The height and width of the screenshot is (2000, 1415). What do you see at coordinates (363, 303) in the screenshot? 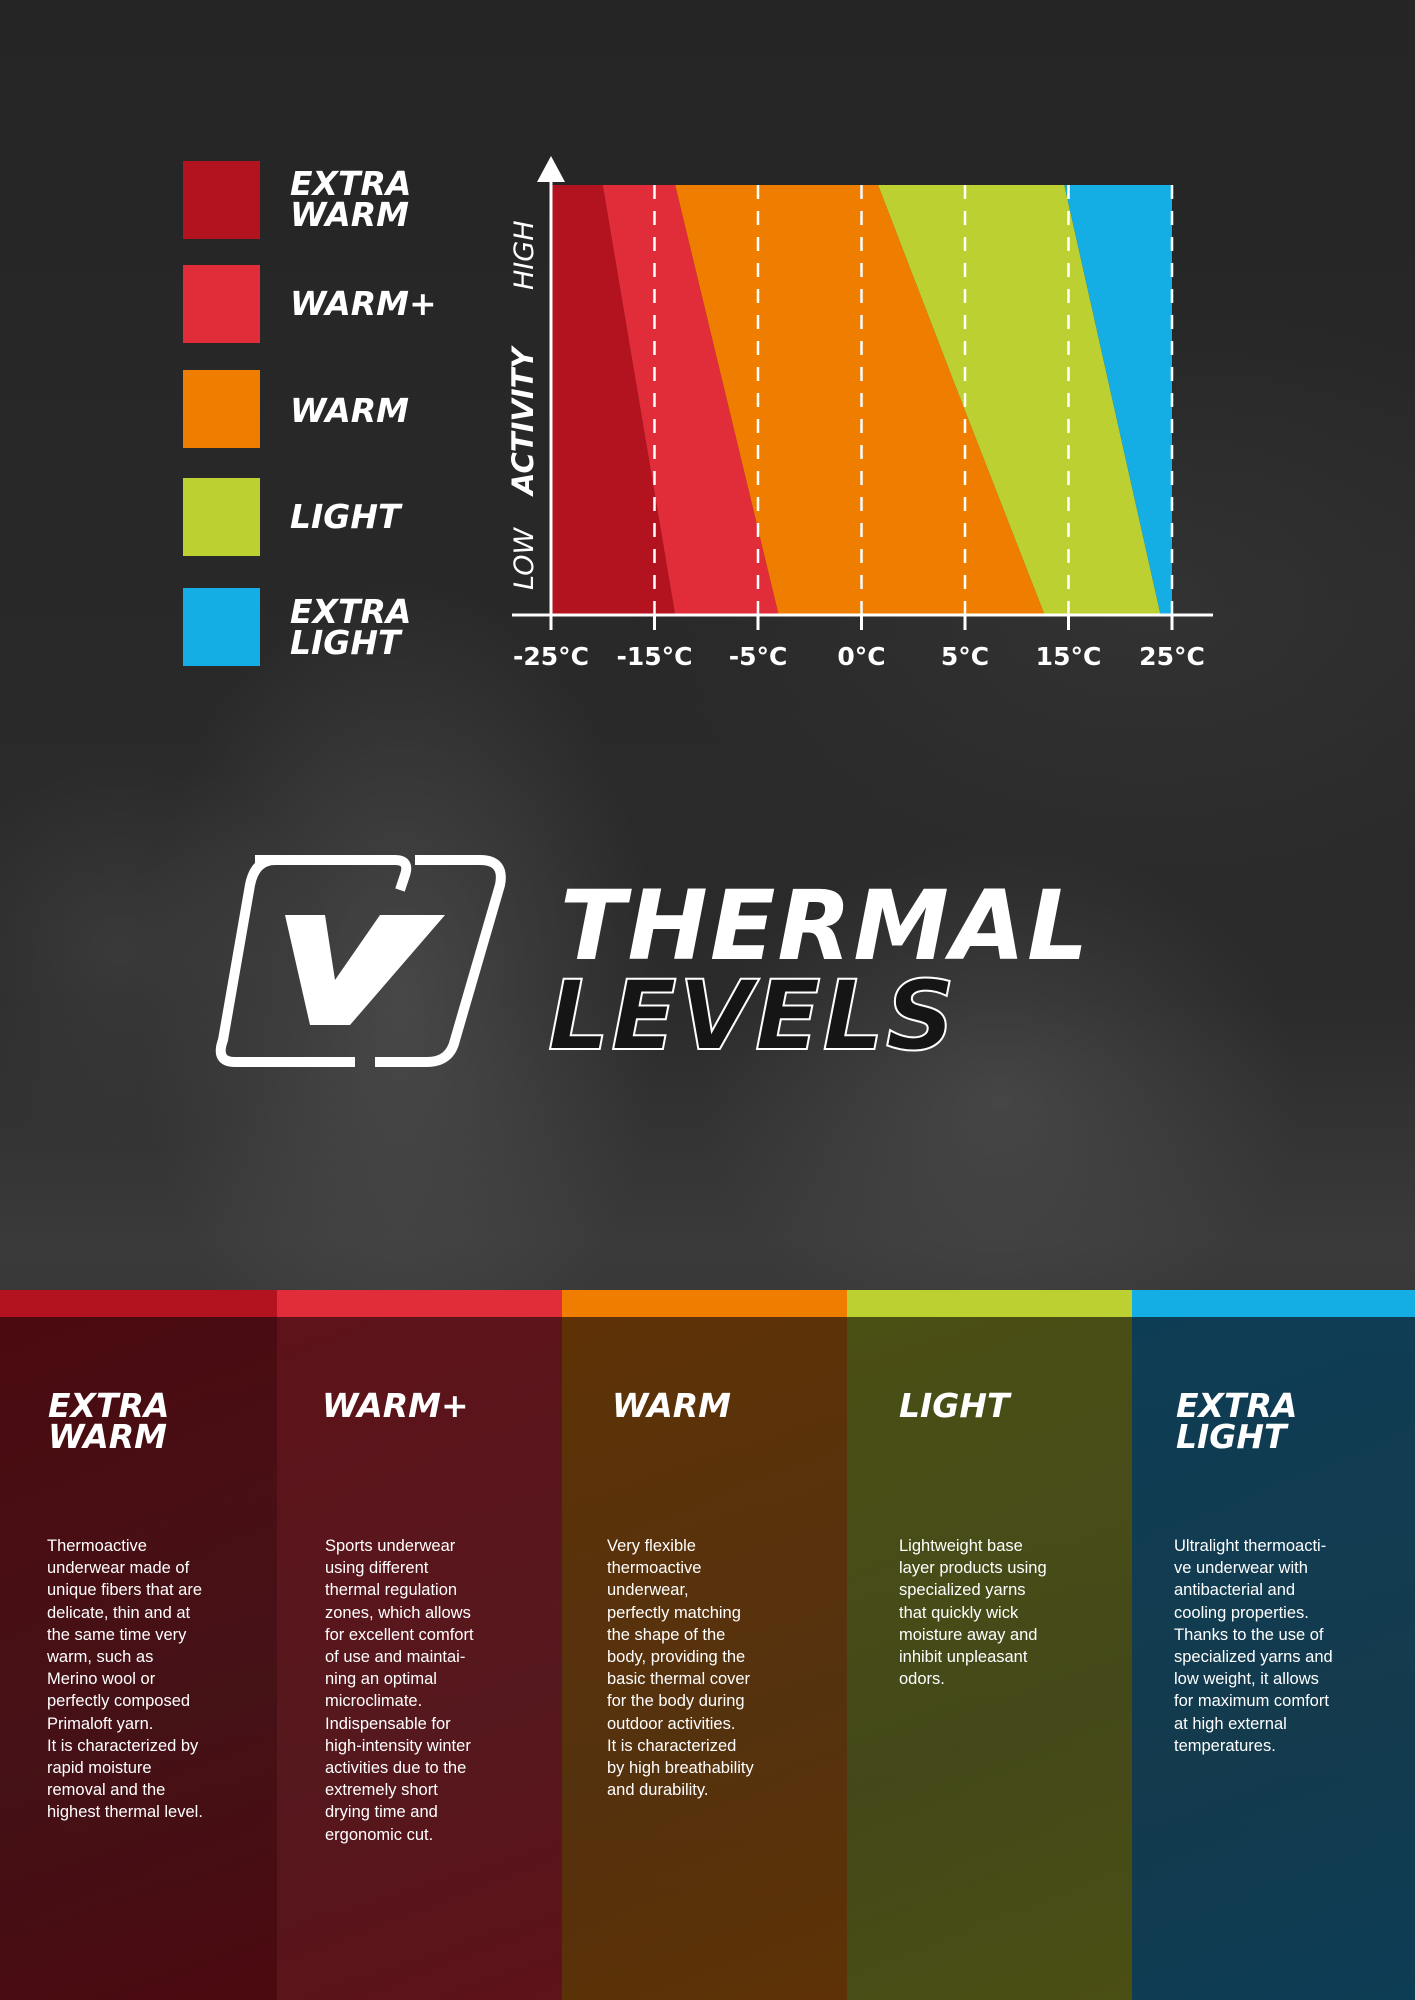
I see `legend-label-warm-plus: WARM+` at bounding box center [363, 303].